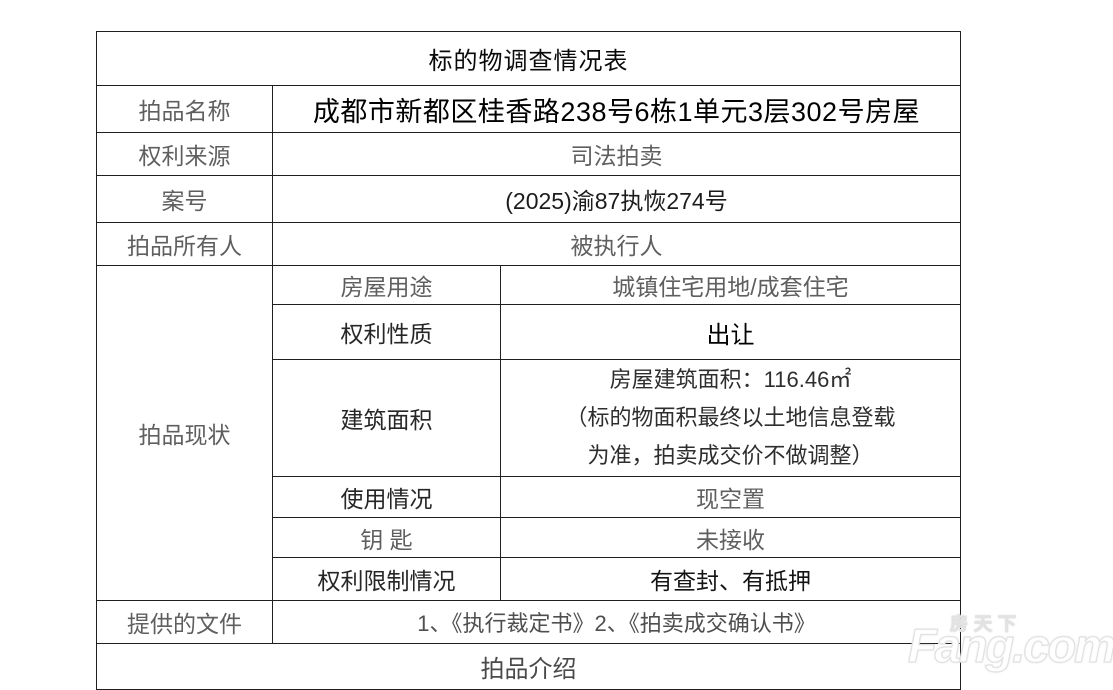  I want to click on table-row: 提供的文件 1、《执行裁定书》2、《拍卖成交确认书》, so click(528, 622).